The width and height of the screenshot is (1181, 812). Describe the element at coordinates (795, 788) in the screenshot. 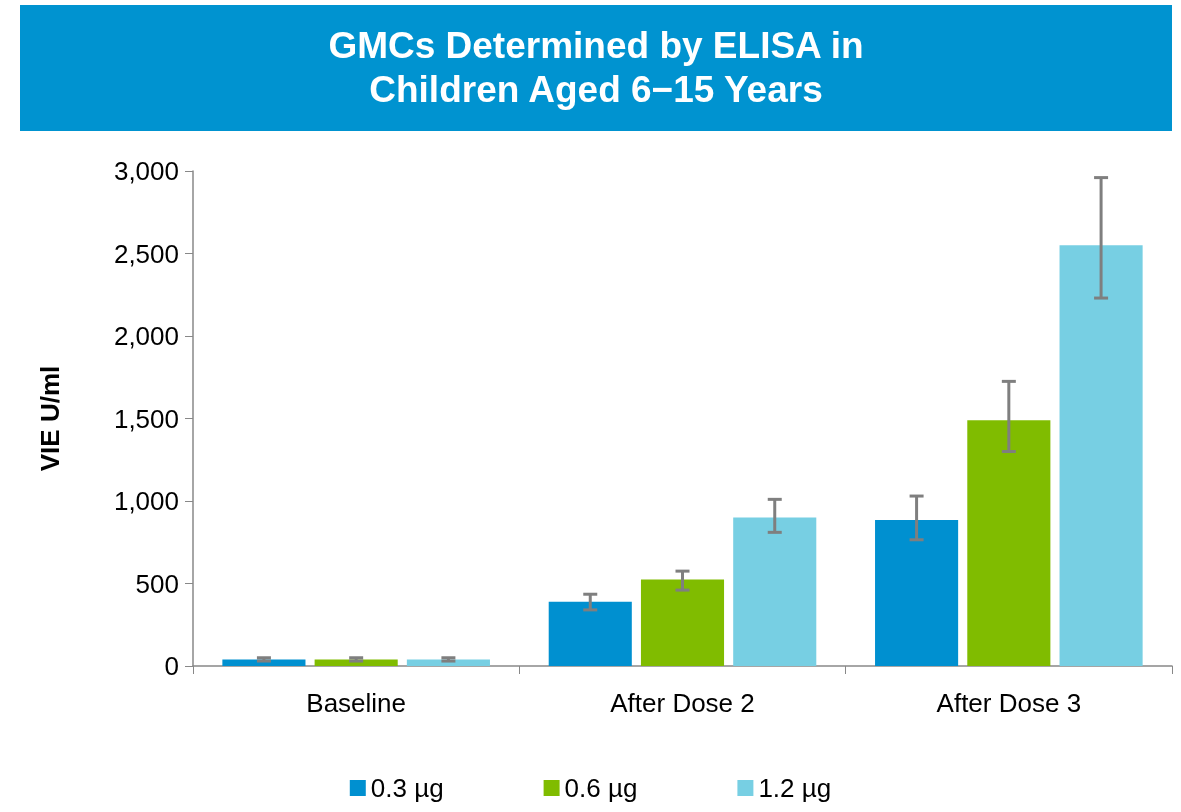

I see `legend-label: 1.2 µg` at that location.